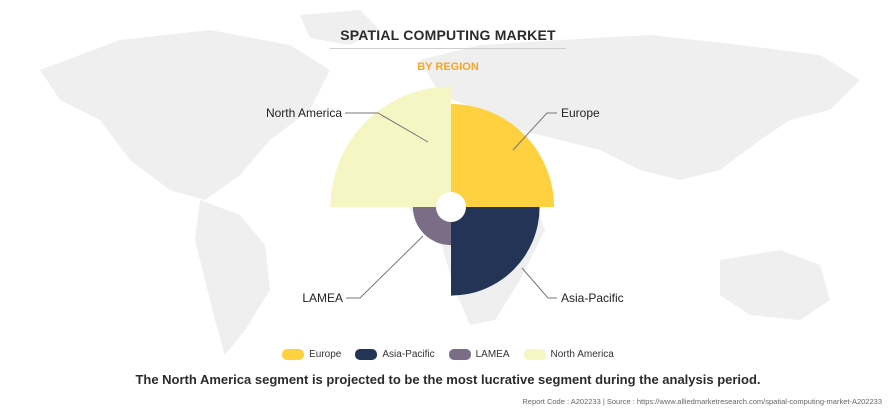  What do you see at coordinates (459, 354) in the screenshot?
I see `legend-swatch-lamea` at bounding box center [459, 354].